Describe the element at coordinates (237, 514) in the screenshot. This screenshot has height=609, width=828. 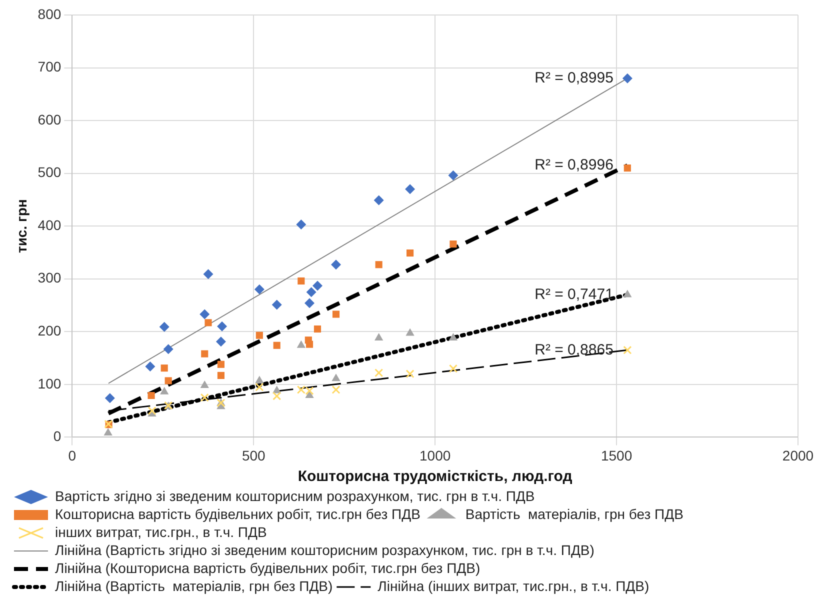
I see `legend-label: Кошторисна вартість будівельних робіт, тис.грн без ПДВ` at that location.